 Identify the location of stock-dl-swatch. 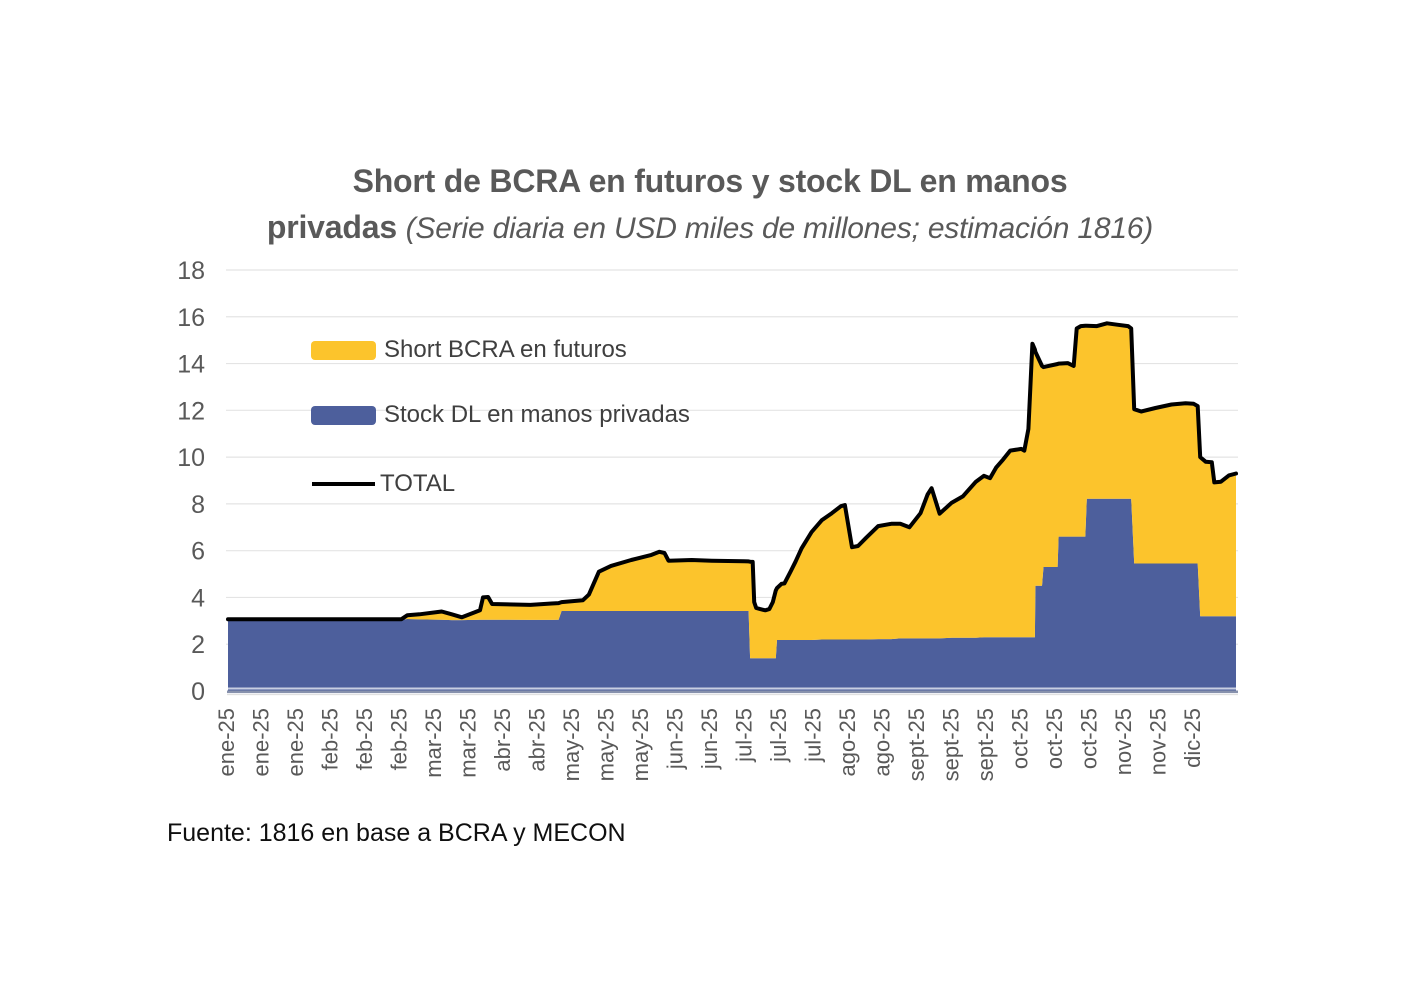
(343, 415).